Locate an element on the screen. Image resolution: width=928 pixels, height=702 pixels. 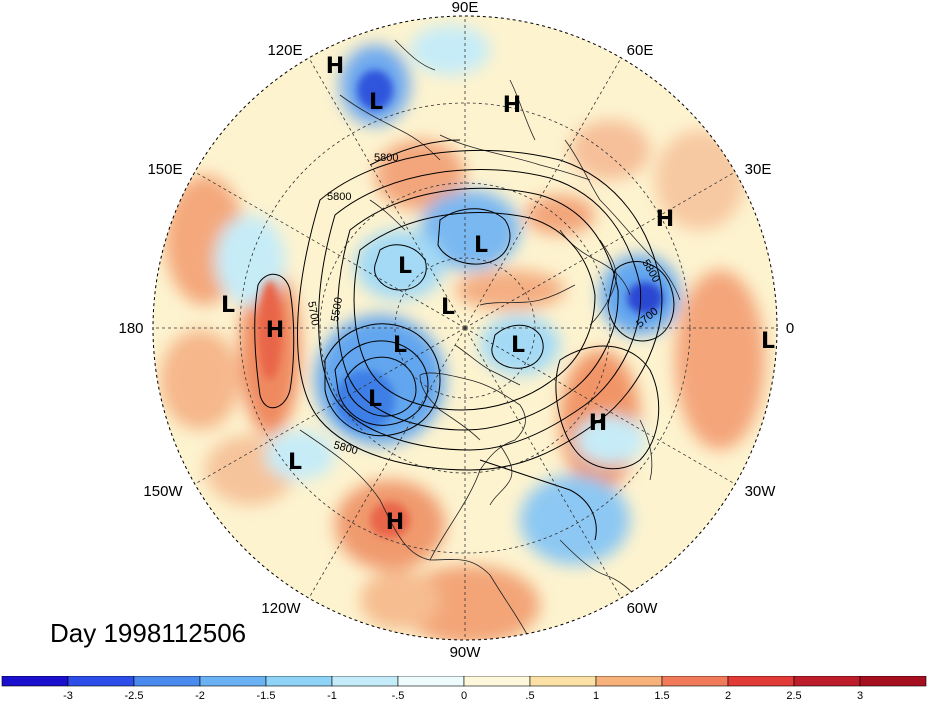
colorbar-tick-label: .5 is located at coordinates (529, 696).